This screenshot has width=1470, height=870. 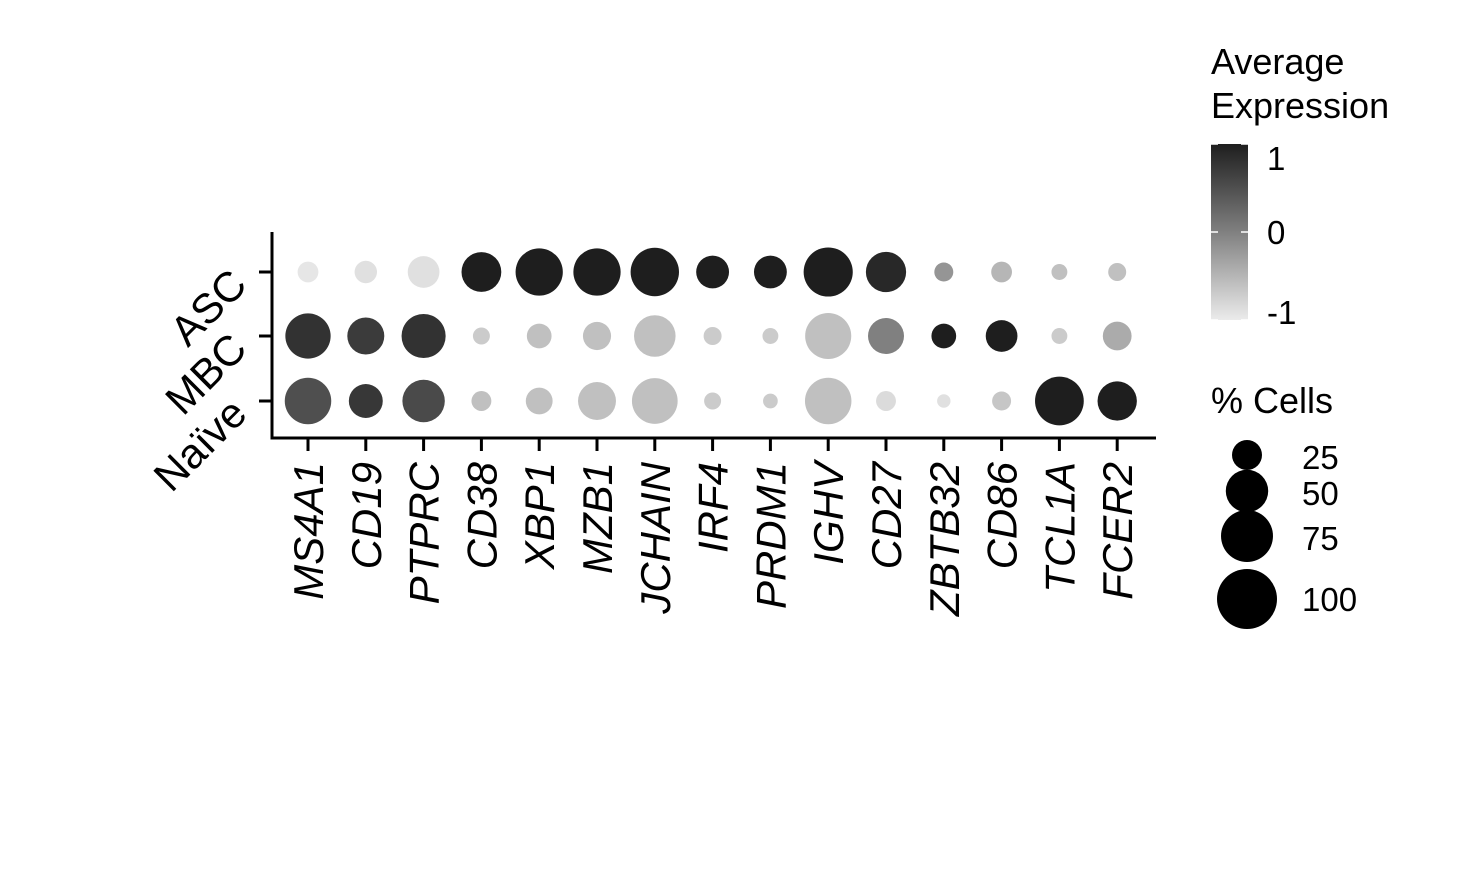 What do you see at coordinates (539, 336) in the screenshot?
I see `dot-MBC-XBP1` at bounding box center [539, 336].